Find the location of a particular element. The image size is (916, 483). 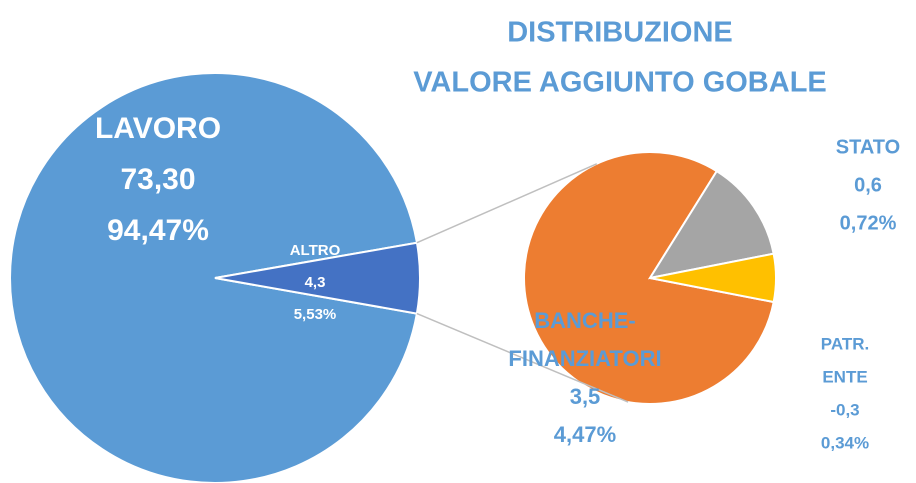

data-label: BANCHE- is located at coordinates (584, 320).